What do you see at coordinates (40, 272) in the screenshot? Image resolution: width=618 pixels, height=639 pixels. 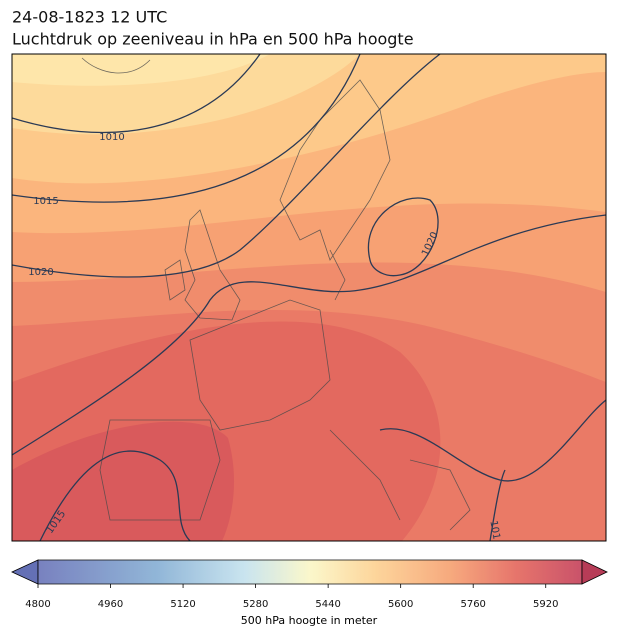 I see `contour-label: 1020` at bounding box center [40, 272].